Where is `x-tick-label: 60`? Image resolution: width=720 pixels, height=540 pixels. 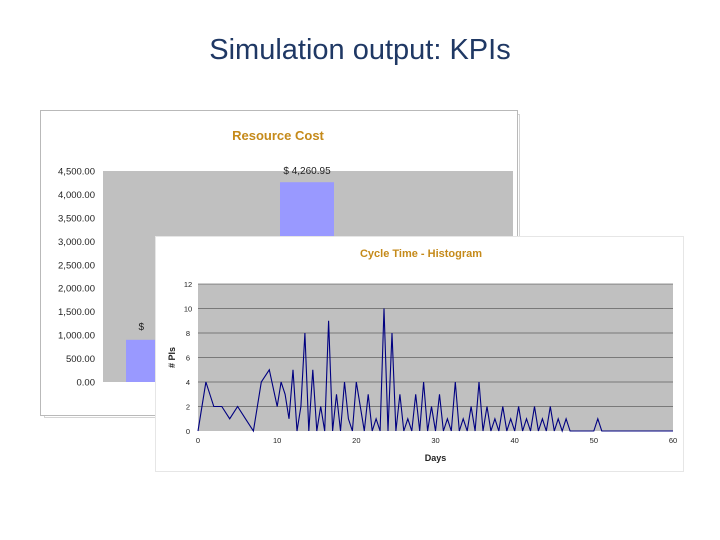 x-tick-label: 60 is located at coordinates (673, 440).